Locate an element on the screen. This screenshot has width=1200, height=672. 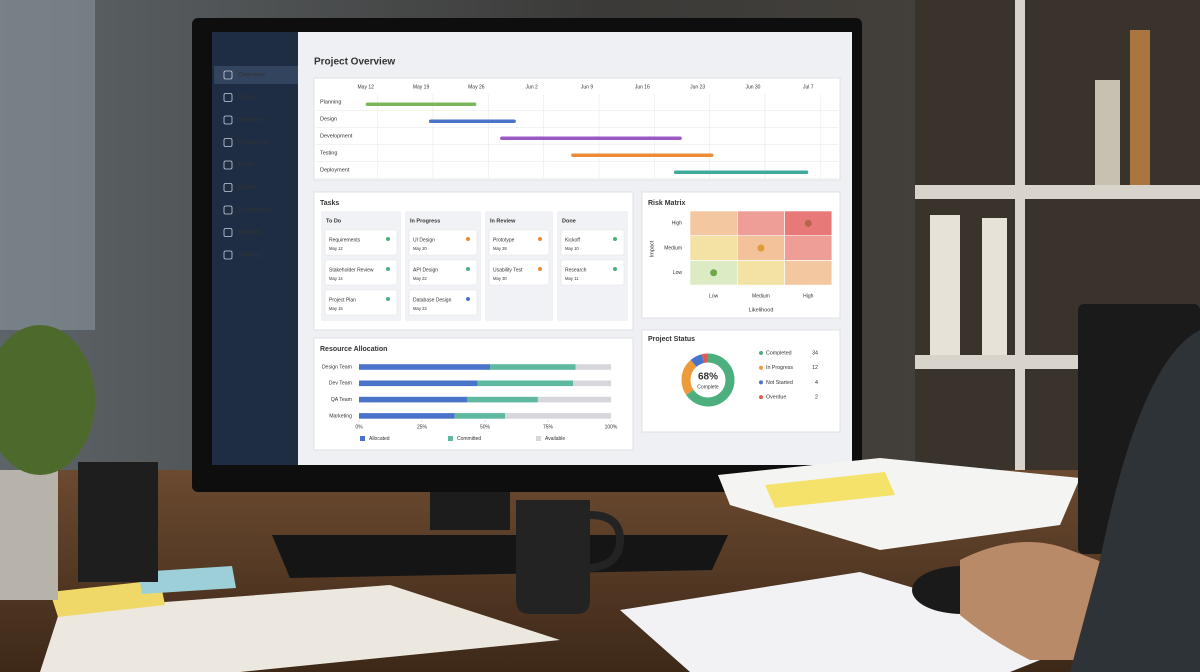
card-title: Usability Test is located at coordinates (508, 270).